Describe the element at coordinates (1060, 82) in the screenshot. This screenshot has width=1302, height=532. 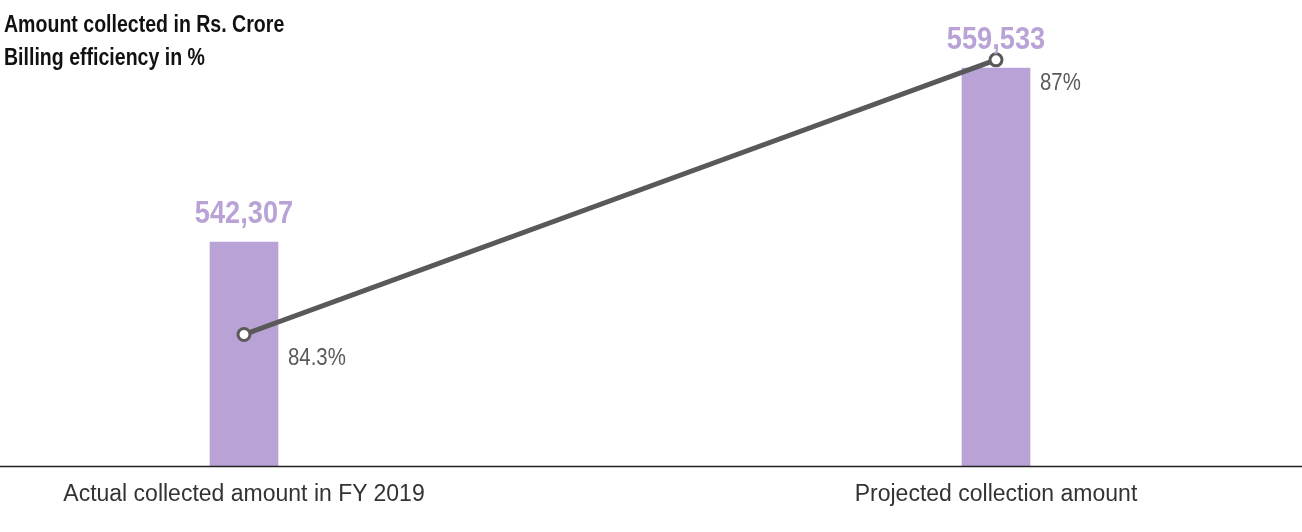
I see `data-label: 87%` at that location.